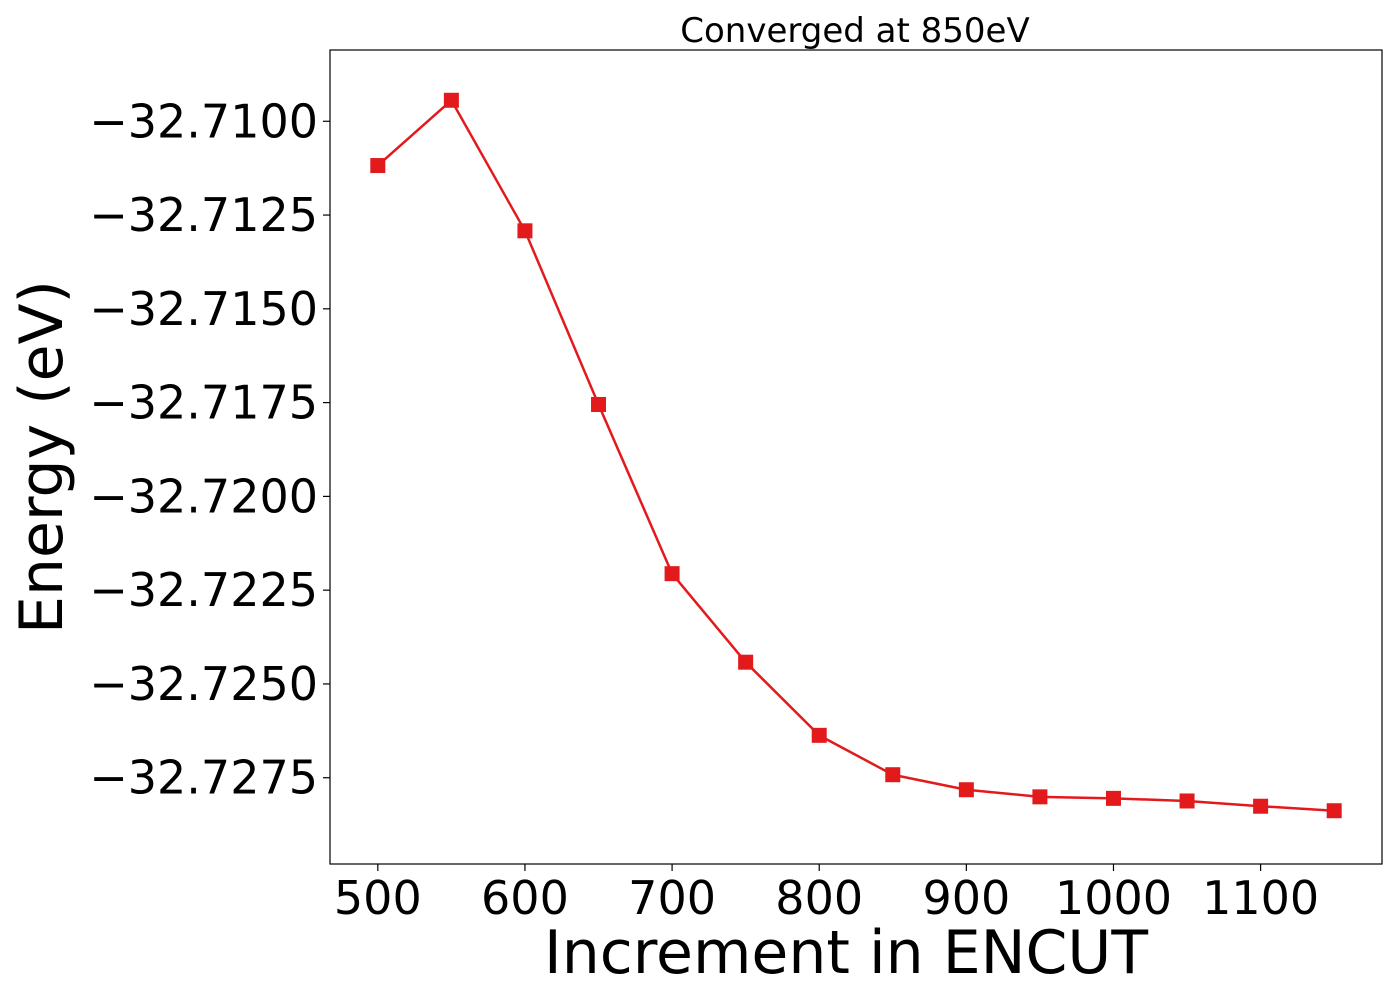 The image size is (1400, 1000). I want to click on x-tick-label: 1100, so click(1260, 898).